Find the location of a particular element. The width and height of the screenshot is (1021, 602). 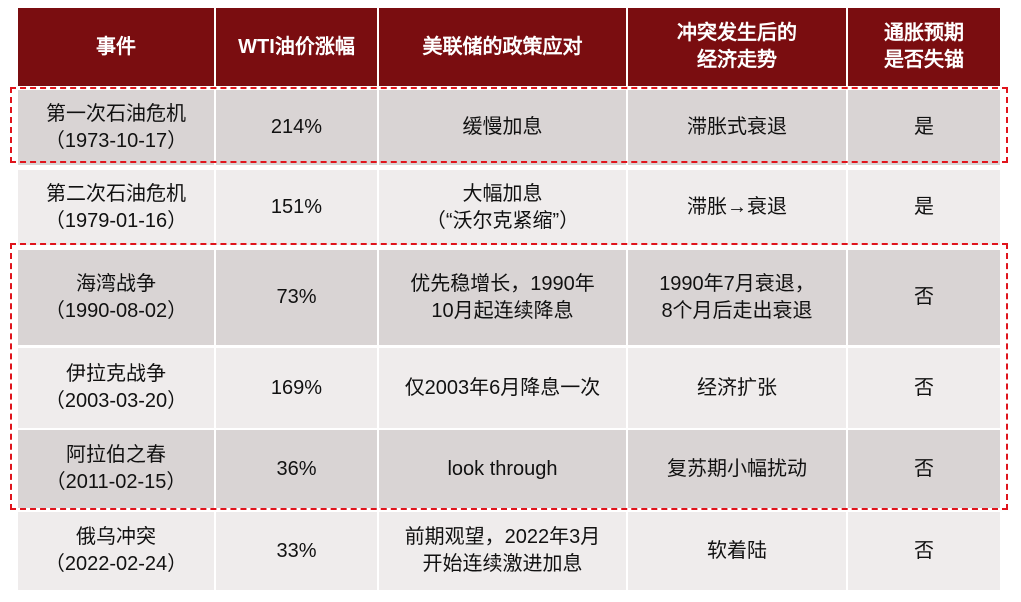

cell-text: （1973-10-17） is located at coordinates (116, 140).